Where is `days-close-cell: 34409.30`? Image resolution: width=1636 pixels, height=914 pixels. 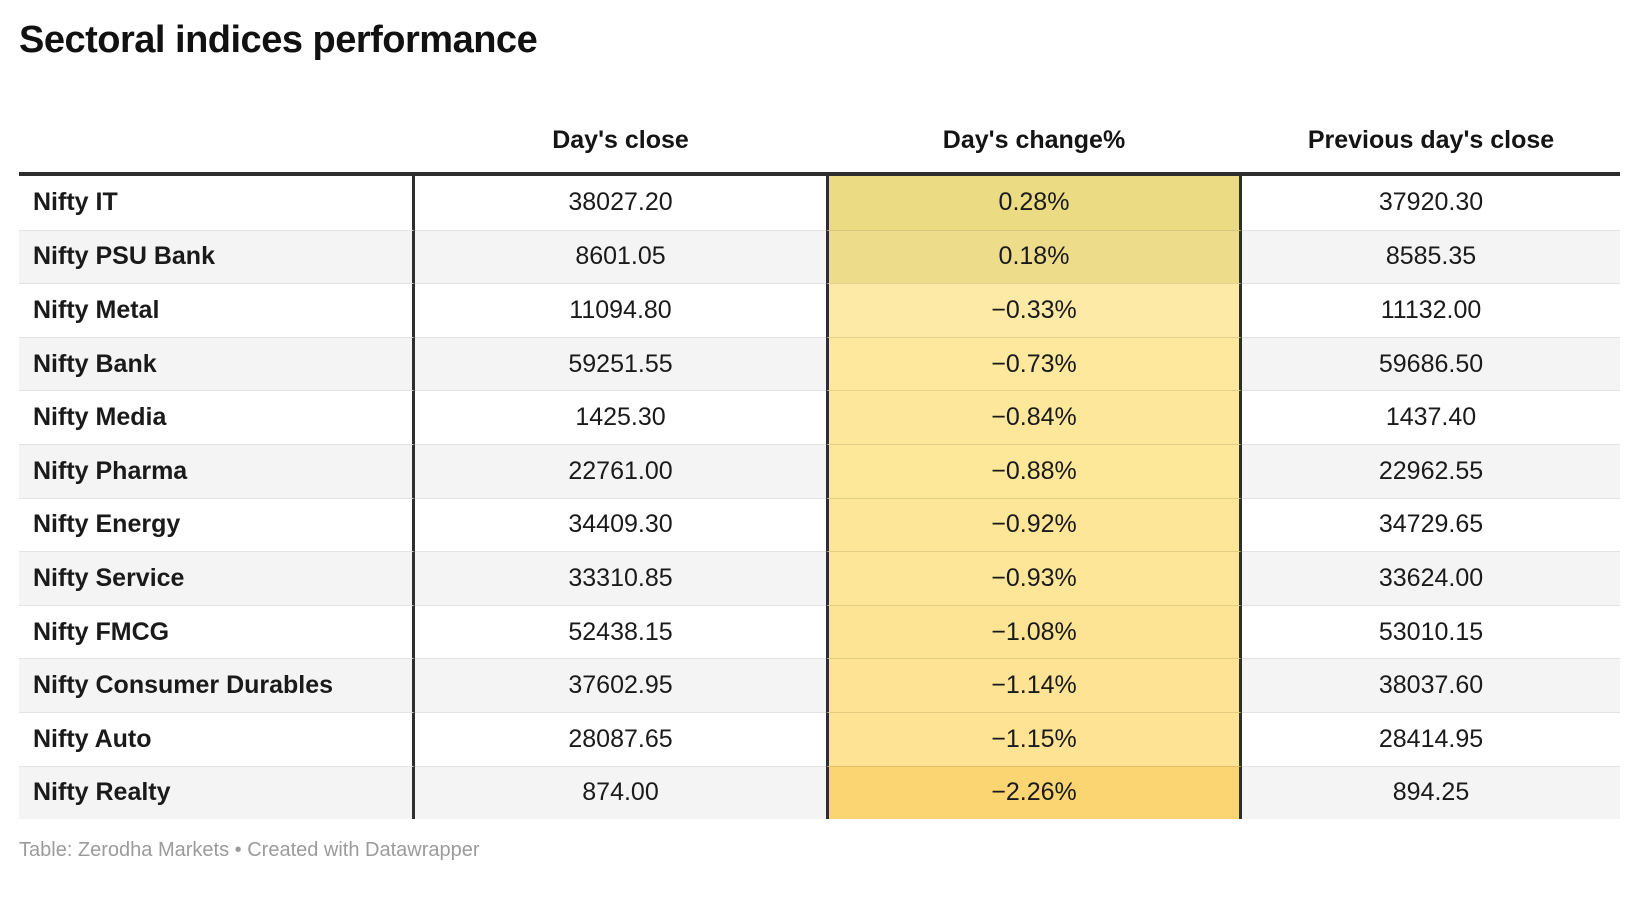 days-close-cell: 34409.30 is located at coordinates (620, 524).